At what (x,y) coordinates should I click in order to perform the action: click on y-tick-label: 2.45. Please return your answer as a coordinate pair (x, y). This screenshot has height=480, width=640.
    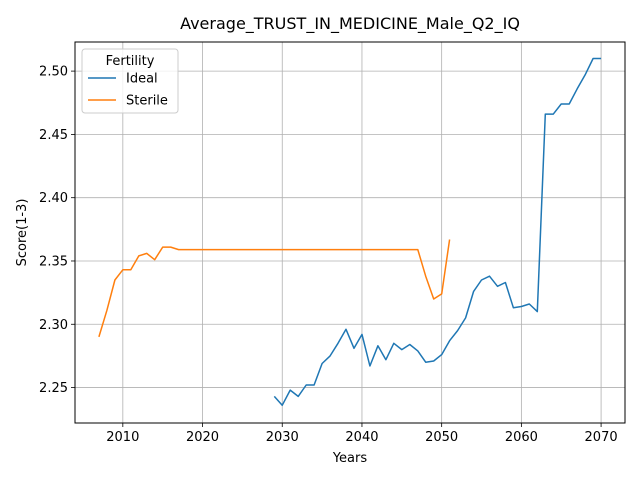
    Looking at the image, I should click on (53, 135).